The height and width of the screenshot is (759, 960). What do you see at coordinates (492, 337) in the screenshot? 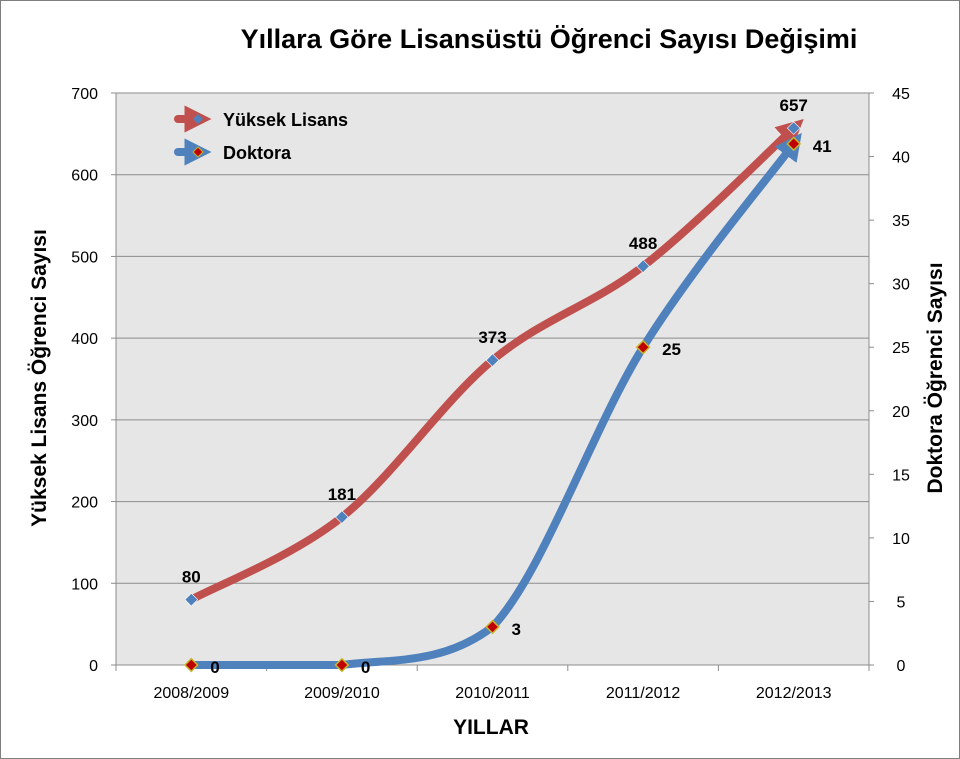
I see `data-label-yuksek-lisans: 373` at bounding box center [492, 337].